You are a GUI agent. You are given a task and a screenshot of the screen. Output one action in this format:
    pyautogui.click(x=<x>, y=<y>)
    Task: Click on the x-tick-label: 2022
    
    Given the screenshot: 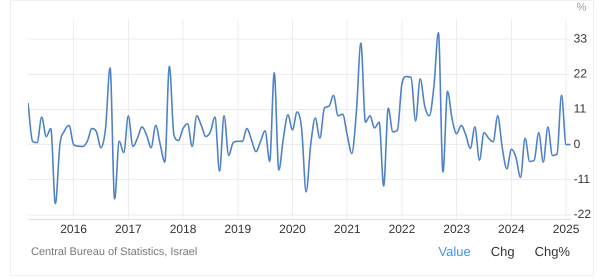 What is the action you would take?
    pyautogui.click(x=402, y=229)
    